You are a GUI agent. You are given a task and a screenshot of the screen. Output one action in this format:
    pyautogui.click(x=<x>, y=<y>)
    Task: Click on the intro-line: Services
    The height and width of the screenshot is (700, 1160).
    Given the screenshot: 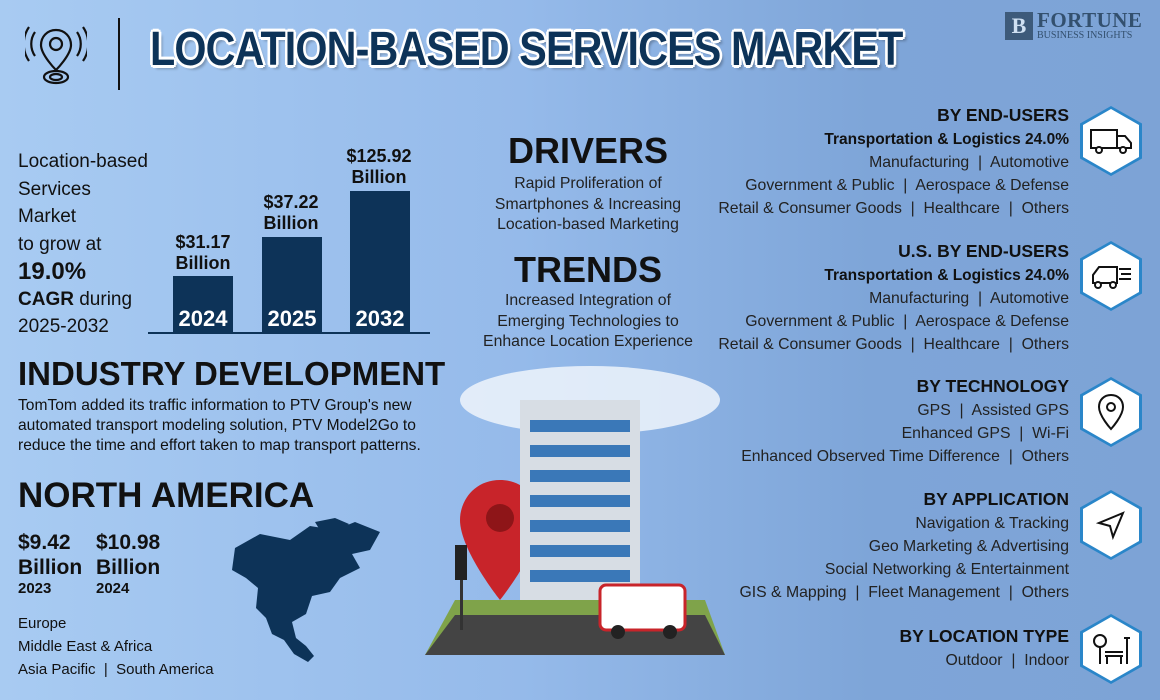 What is the action you would take?
    pyautogui.click(x=54, y=189)
    